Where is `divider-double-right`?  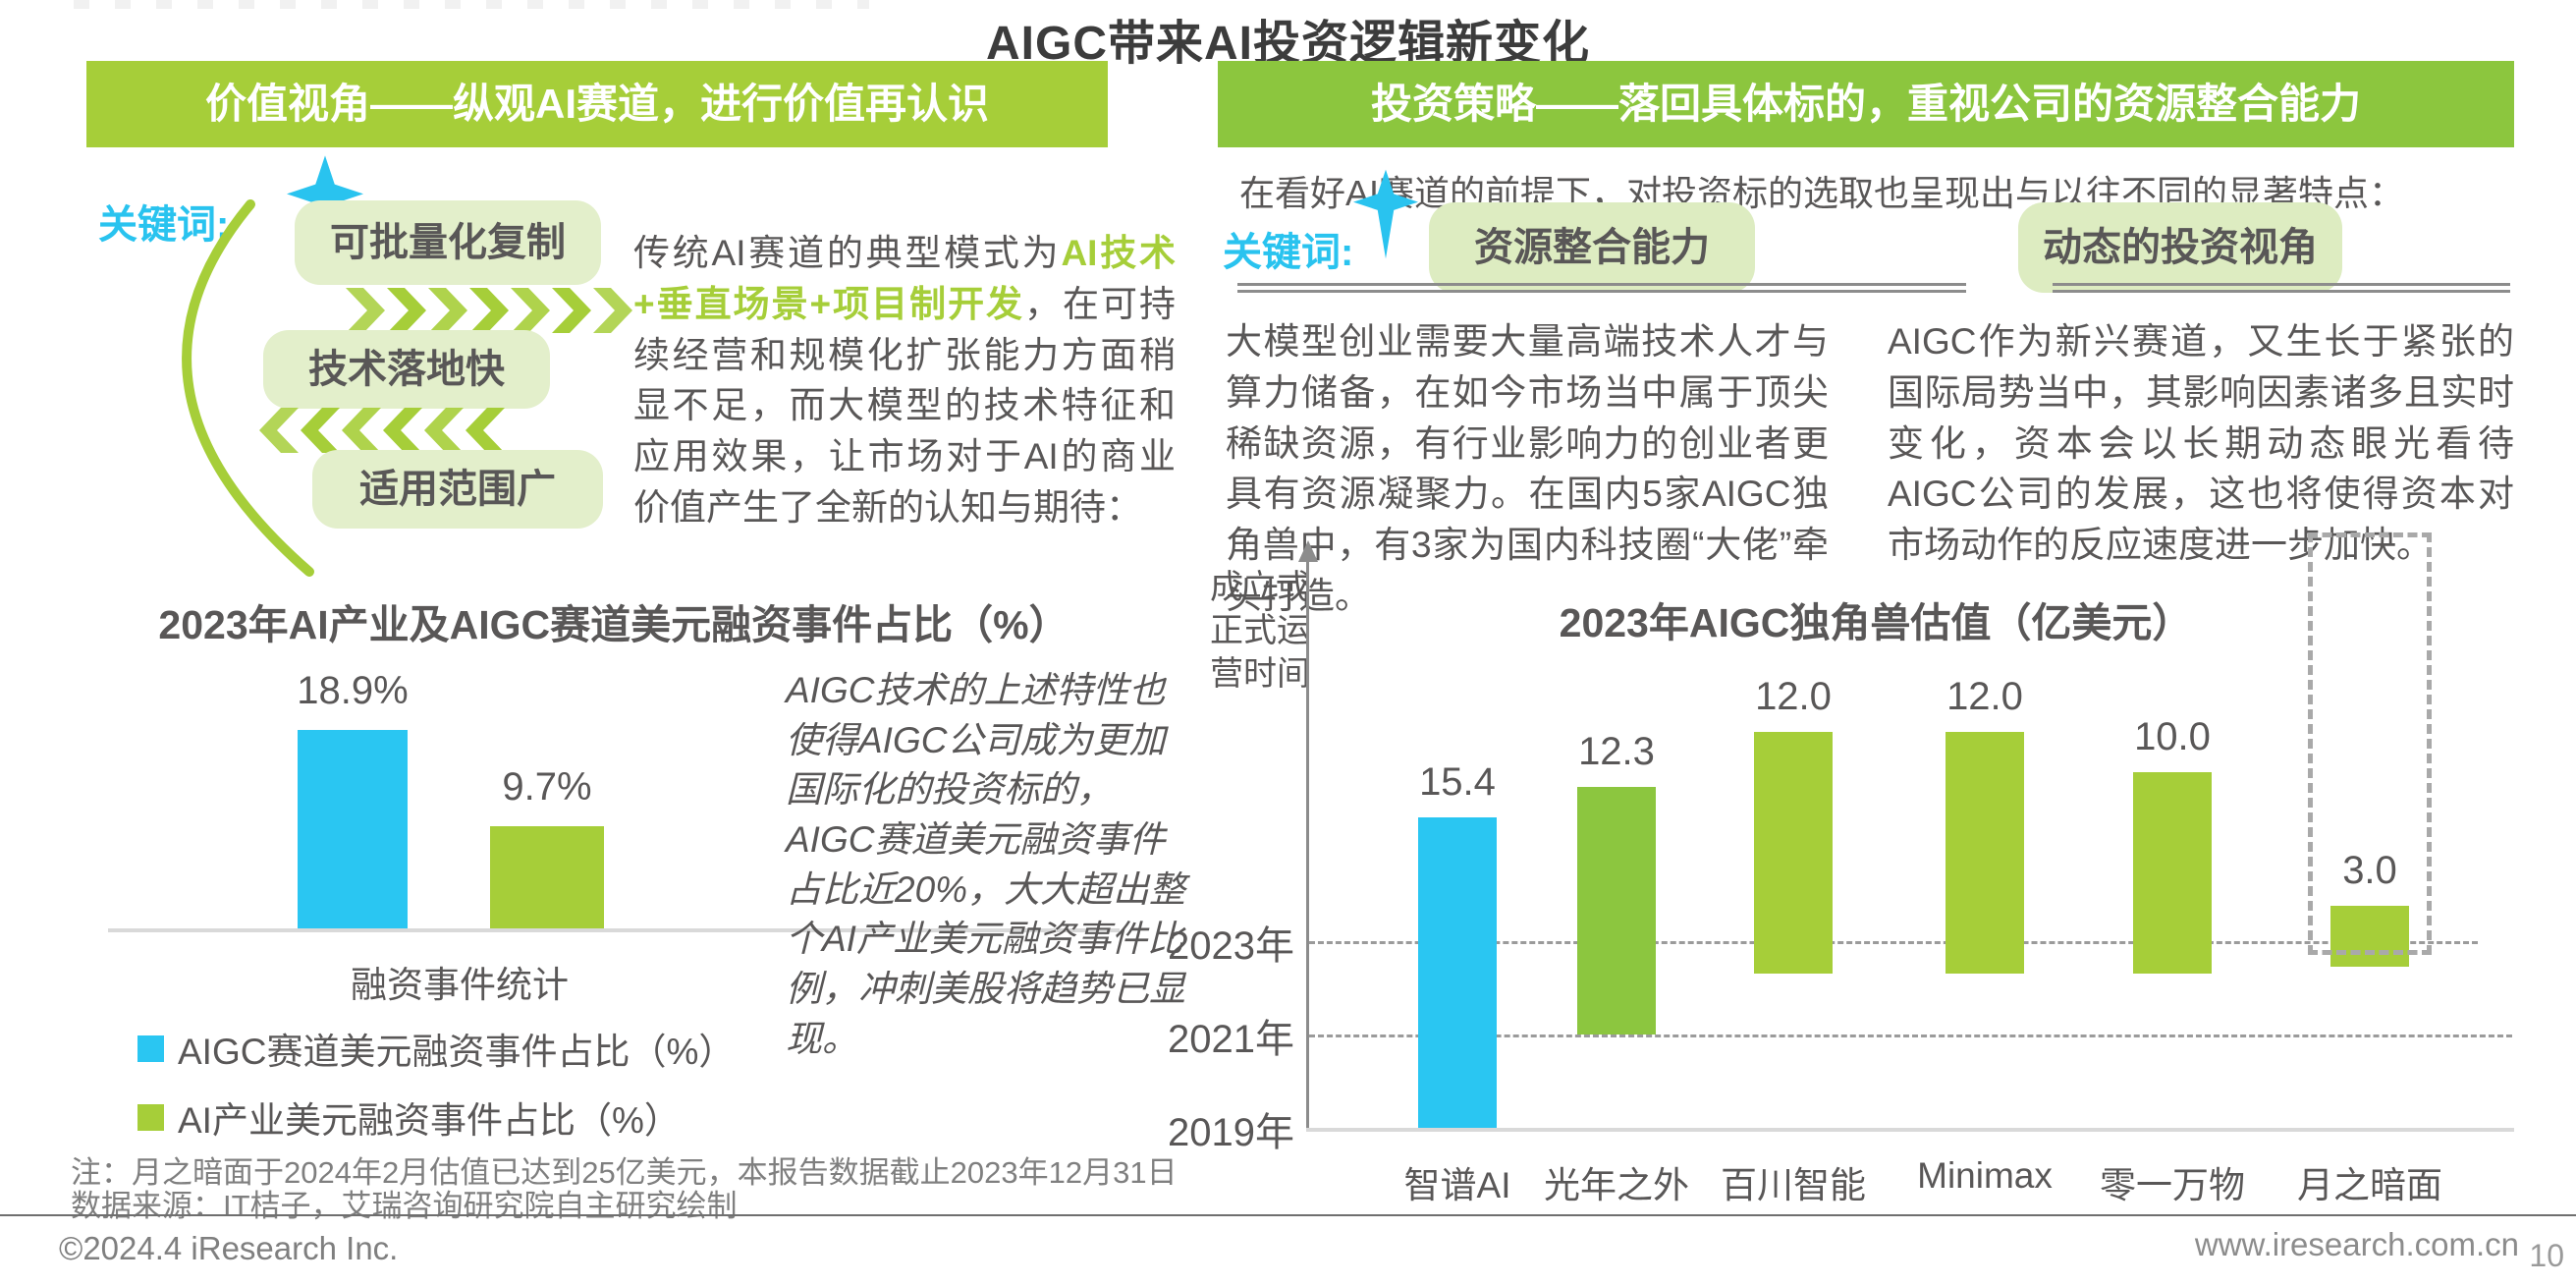 divider-double-right is located at coordinates (2282, 288).